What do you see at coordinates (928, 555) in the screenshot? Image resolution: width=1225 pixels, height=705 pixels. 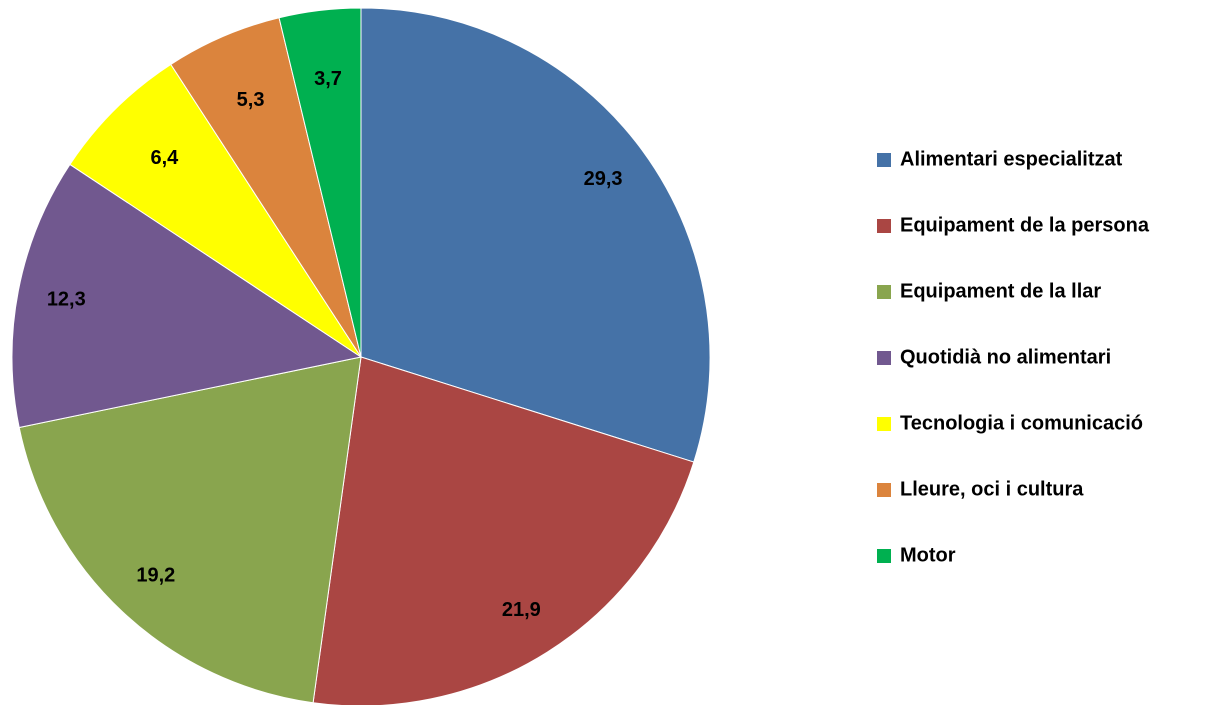 I see `legend-label: Motor` at bounding box center [928, 555].